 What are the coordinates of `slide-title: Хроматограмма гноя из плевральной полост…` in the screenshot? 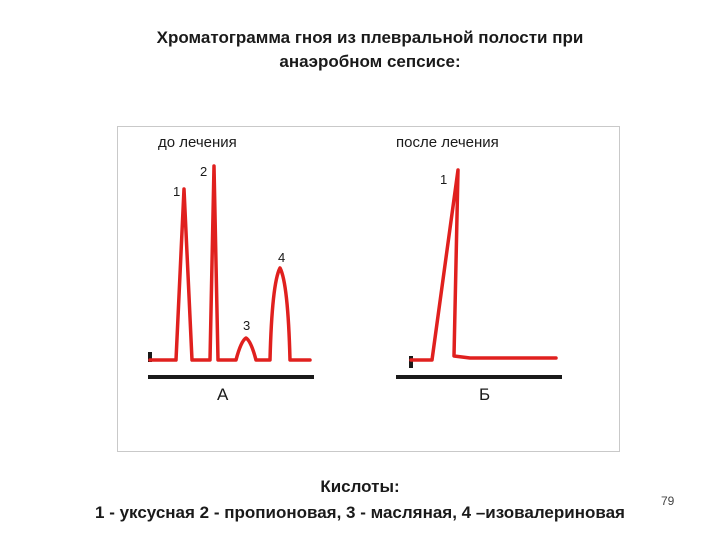 It's located at (370, 50).